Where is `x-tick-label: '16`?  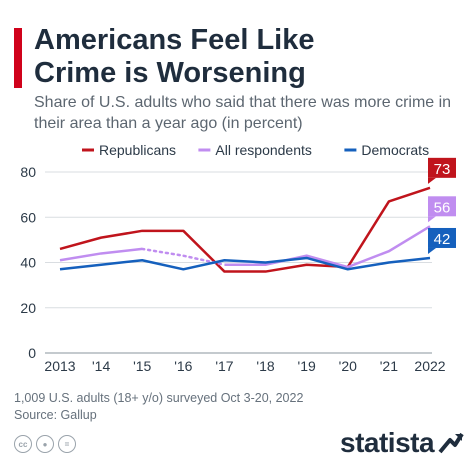
x-tick-label: '16 is located at coordinates (183, 366).